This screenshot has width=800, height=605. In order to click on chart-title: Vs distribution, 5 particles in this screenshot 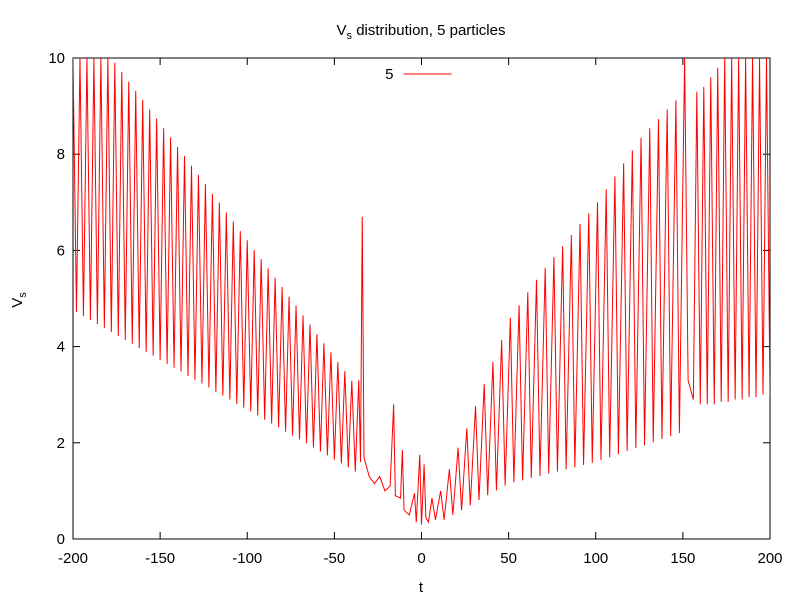, I will do `click(421, 32)`.